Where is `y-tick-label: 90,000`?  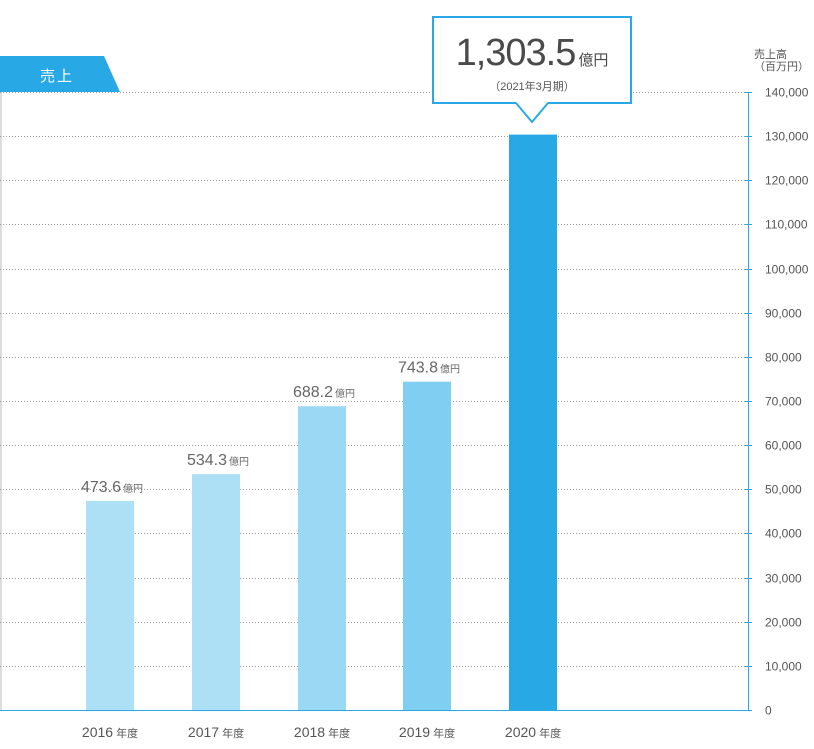
y-tick-label: 90,000 is located at coordinates (783, 314).